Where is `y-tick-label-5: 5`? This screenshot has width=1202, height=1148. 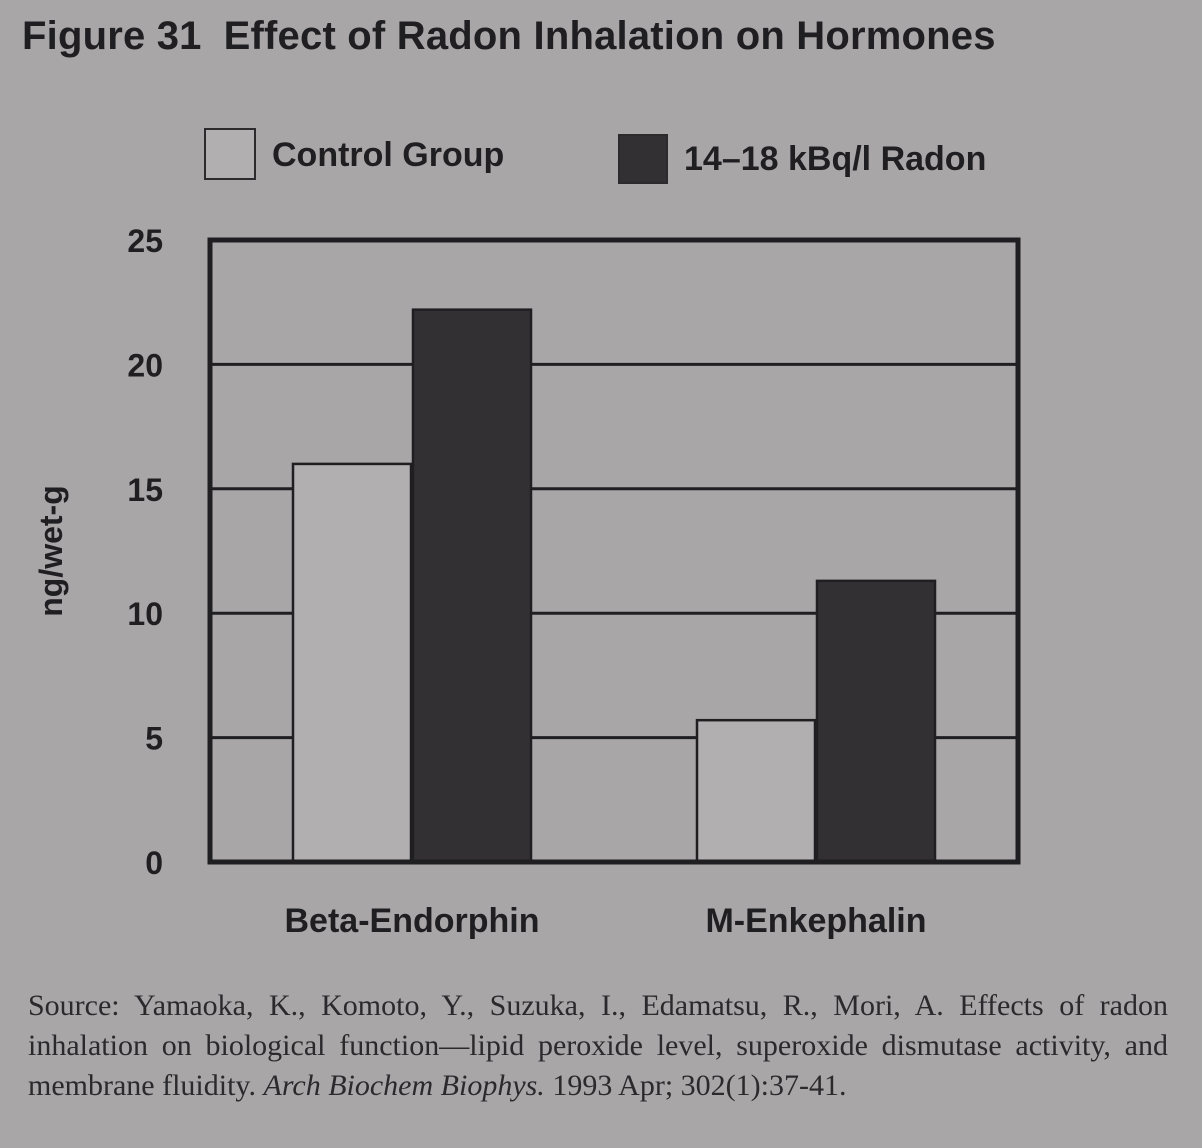 y-tick-label-5: 5 is located at coordinates (154, 739).